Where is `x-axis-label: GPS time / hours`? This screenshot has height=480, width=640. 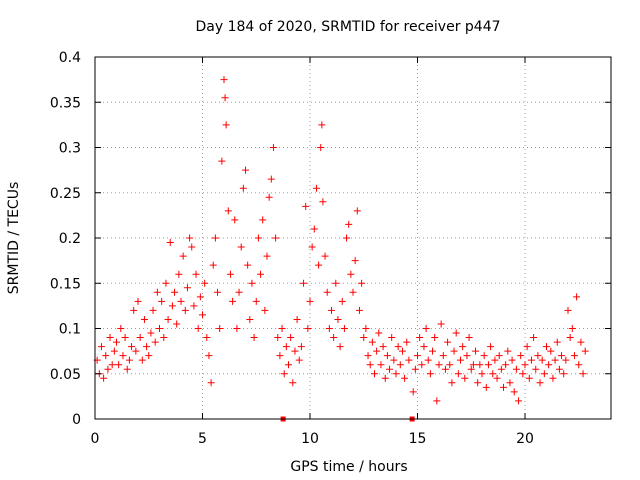
x-axis-label: GPS time / hours is located at coordinates (348, 467).